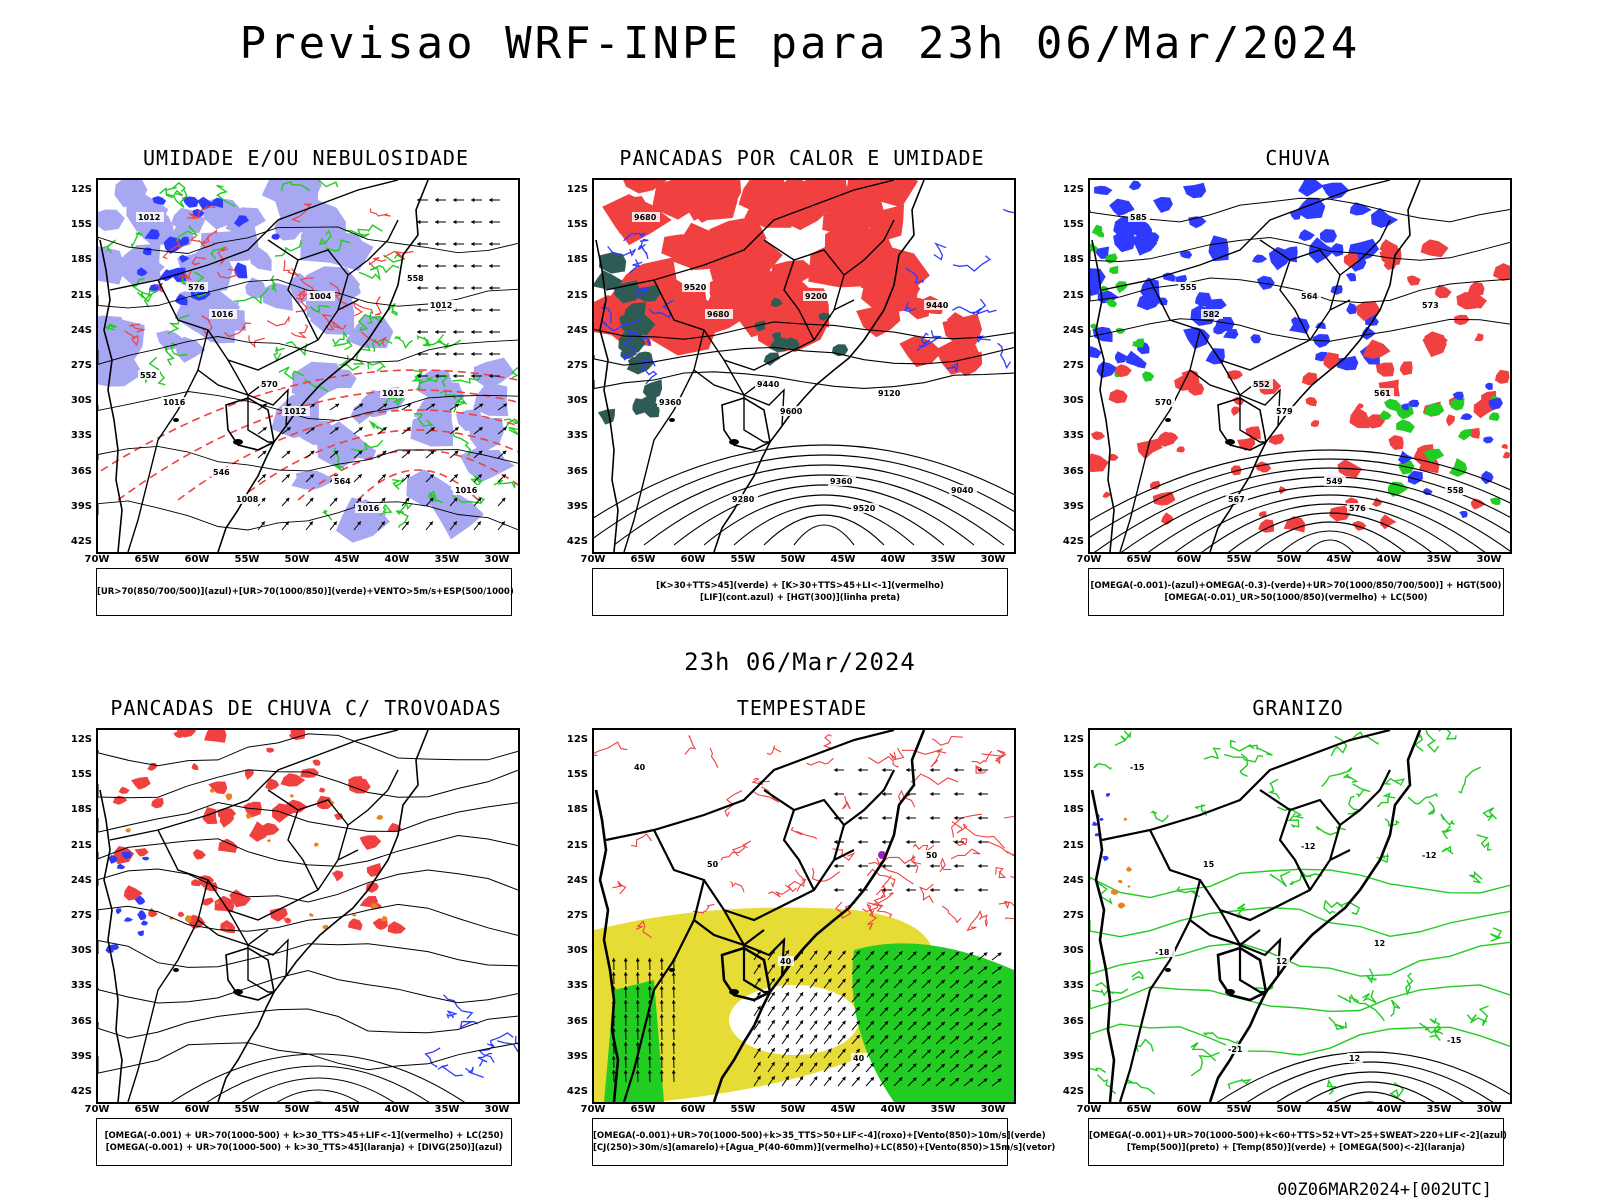  I want to click on longitude-tick-label: 65W, so click(1139, 1109).